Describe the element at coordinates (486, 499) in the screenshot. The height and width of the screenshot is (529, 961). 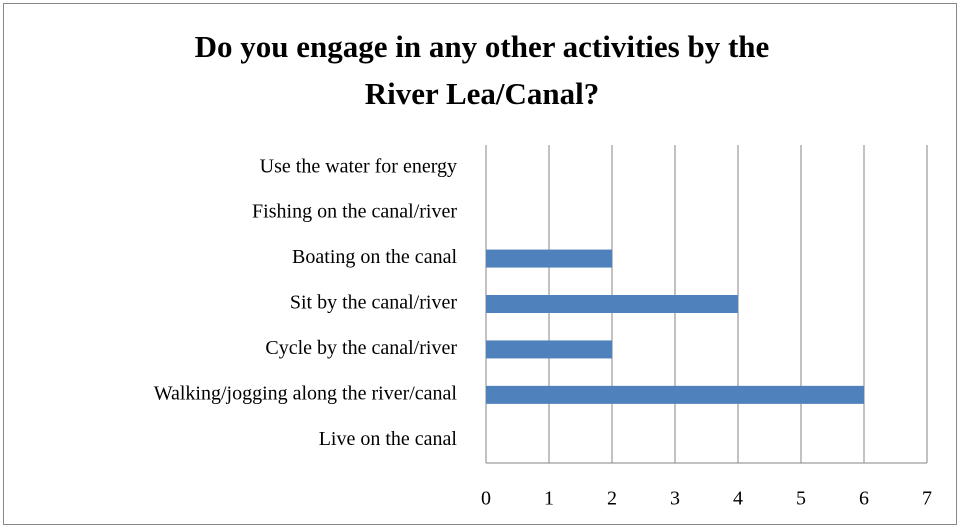
I see `x-tick-label: 0` at that location.